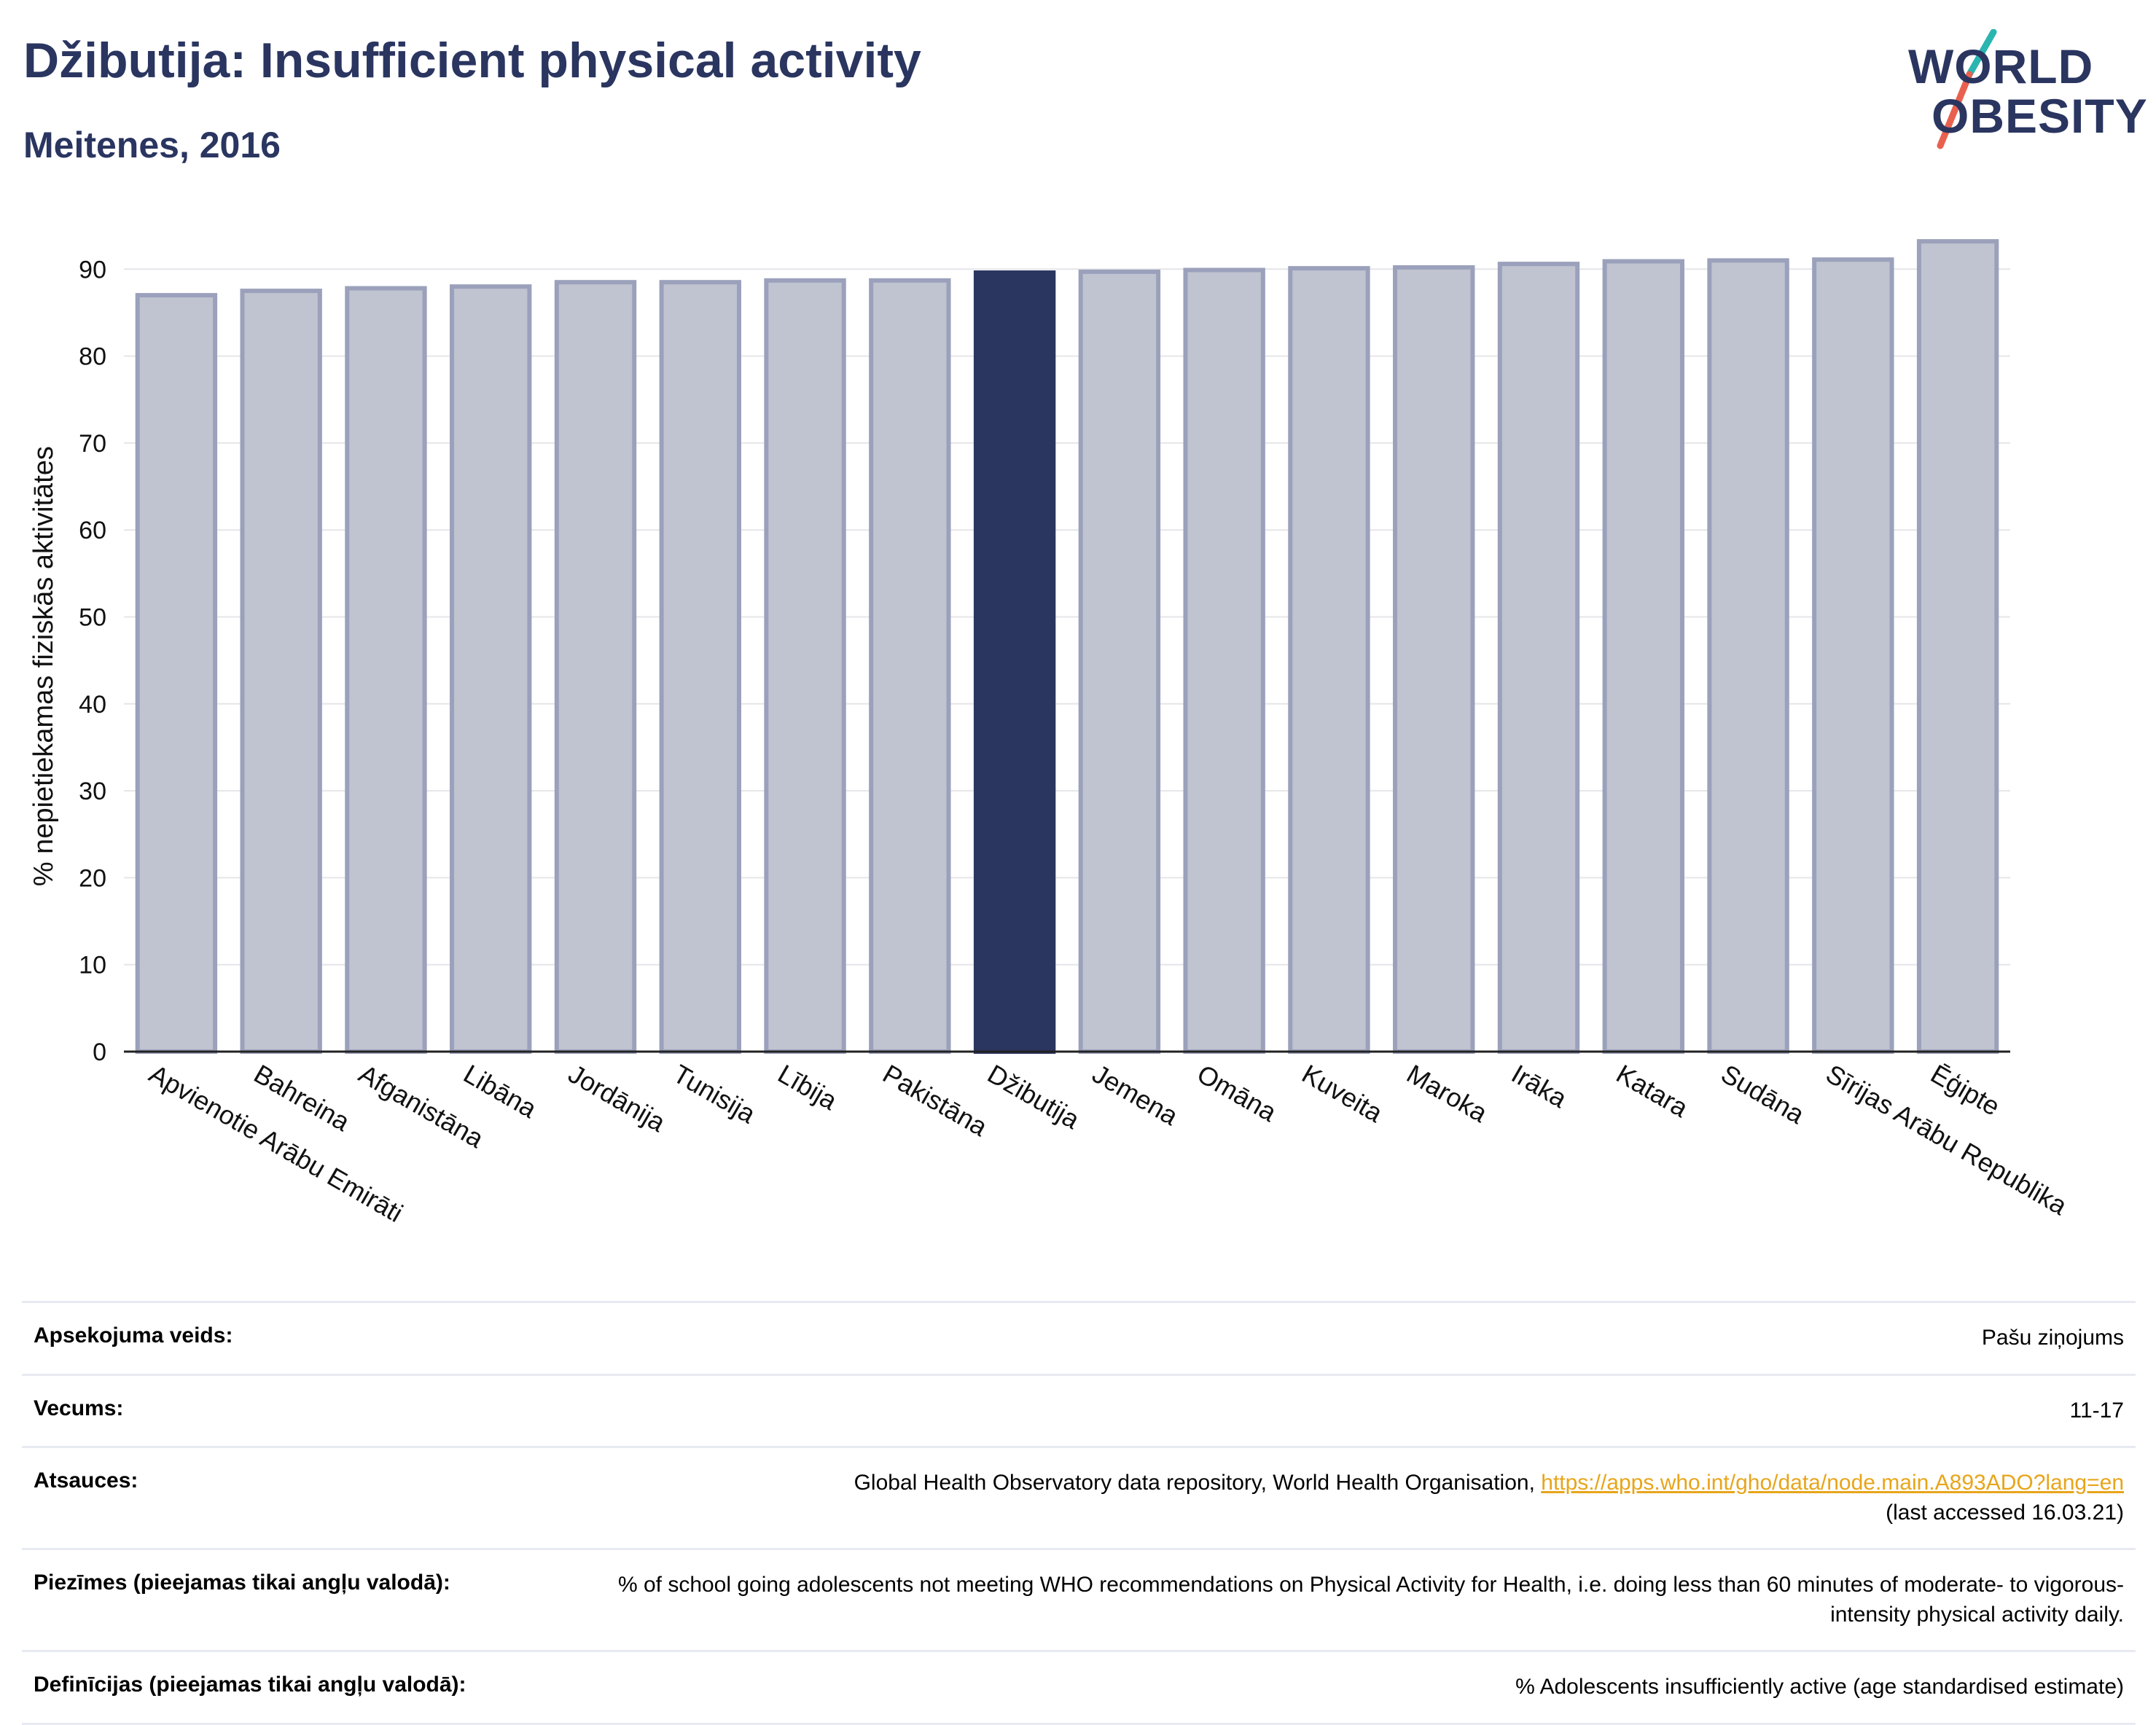  I want to click on x-tick-label: Jemena, so click(1136, 1094).